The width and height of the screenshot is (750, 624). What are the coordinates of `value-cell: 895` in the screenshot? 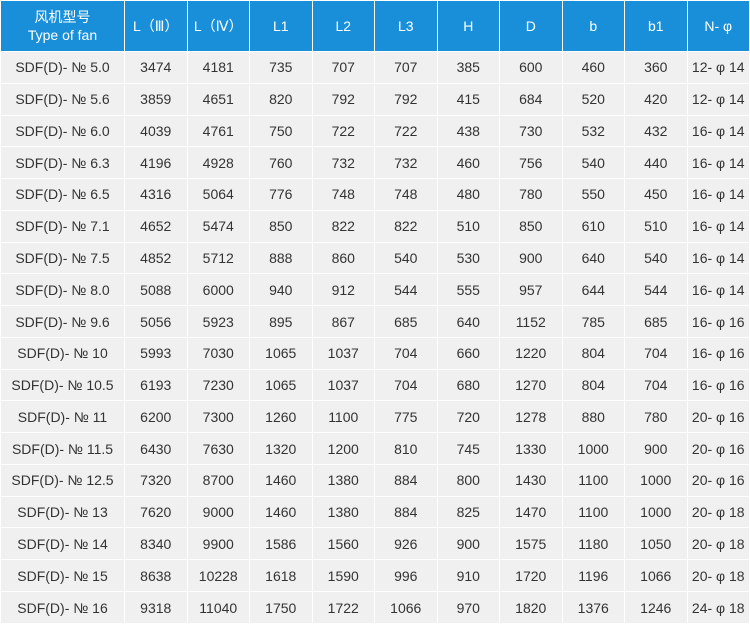 It's located at (281, 321).